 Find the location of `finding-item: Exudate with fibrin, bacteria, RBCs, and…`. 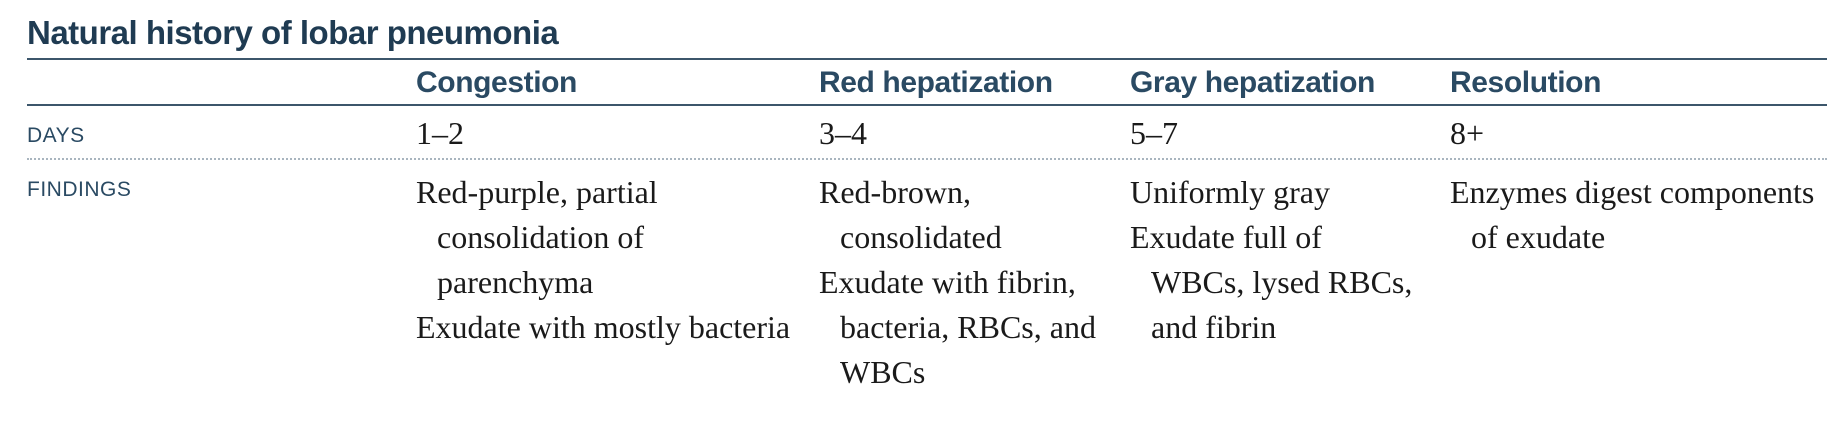

finding-item: Exudate with fibrin, bacteria, RBCs, and… is located at coordinates (957, 327).